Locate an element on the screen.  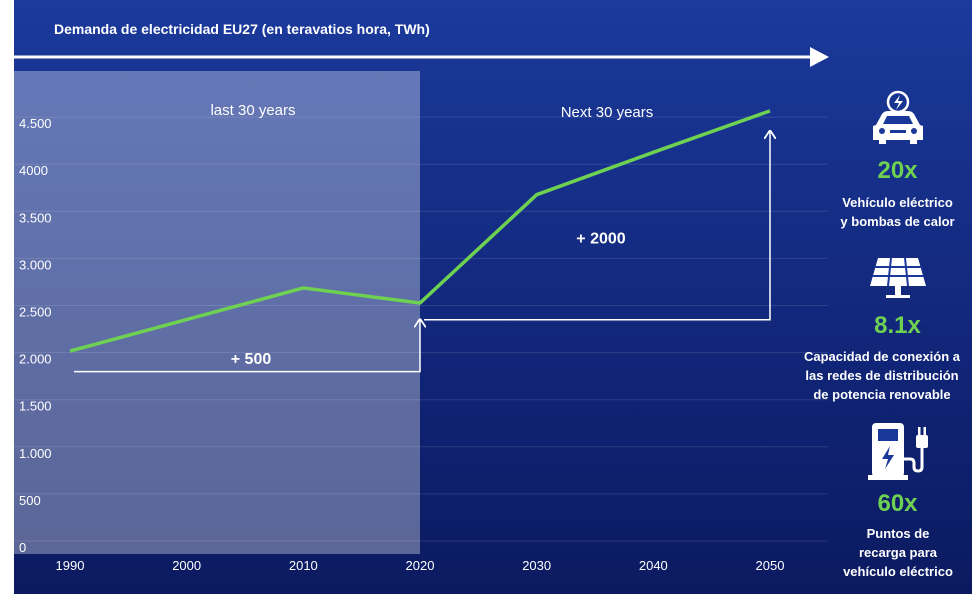
charging-station-icon is located at coordinates (898, 451).